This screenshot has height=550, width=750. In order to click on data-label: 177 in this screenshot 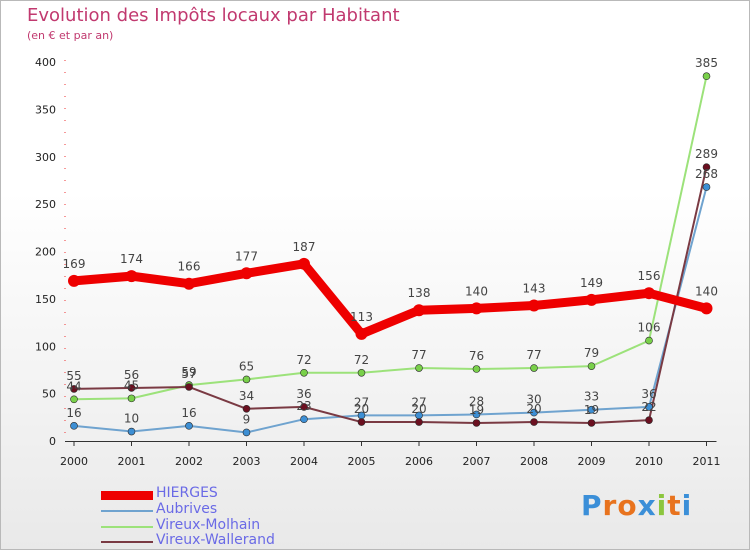, I will do `click(246, 256)`.